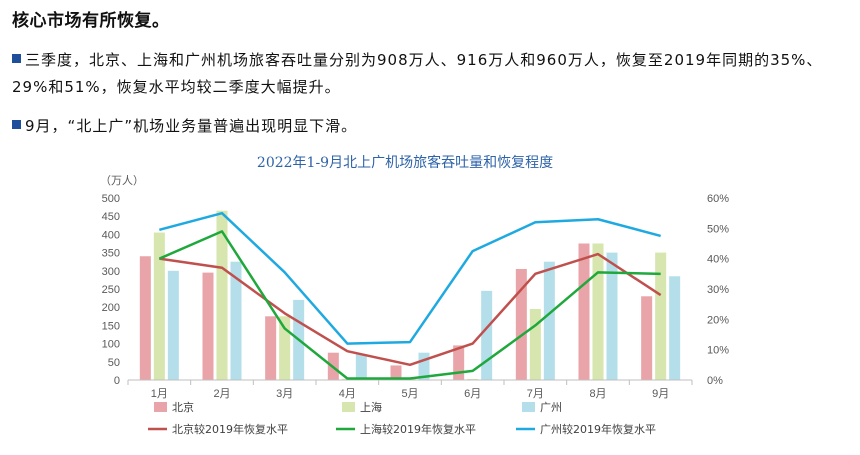 Image resolution: width=860 pixels, height=455 pixels. What do you see at coordinates (371, 407) in the screenshot?
I see `legend-label: 上海` at bounding box center [371, 407].